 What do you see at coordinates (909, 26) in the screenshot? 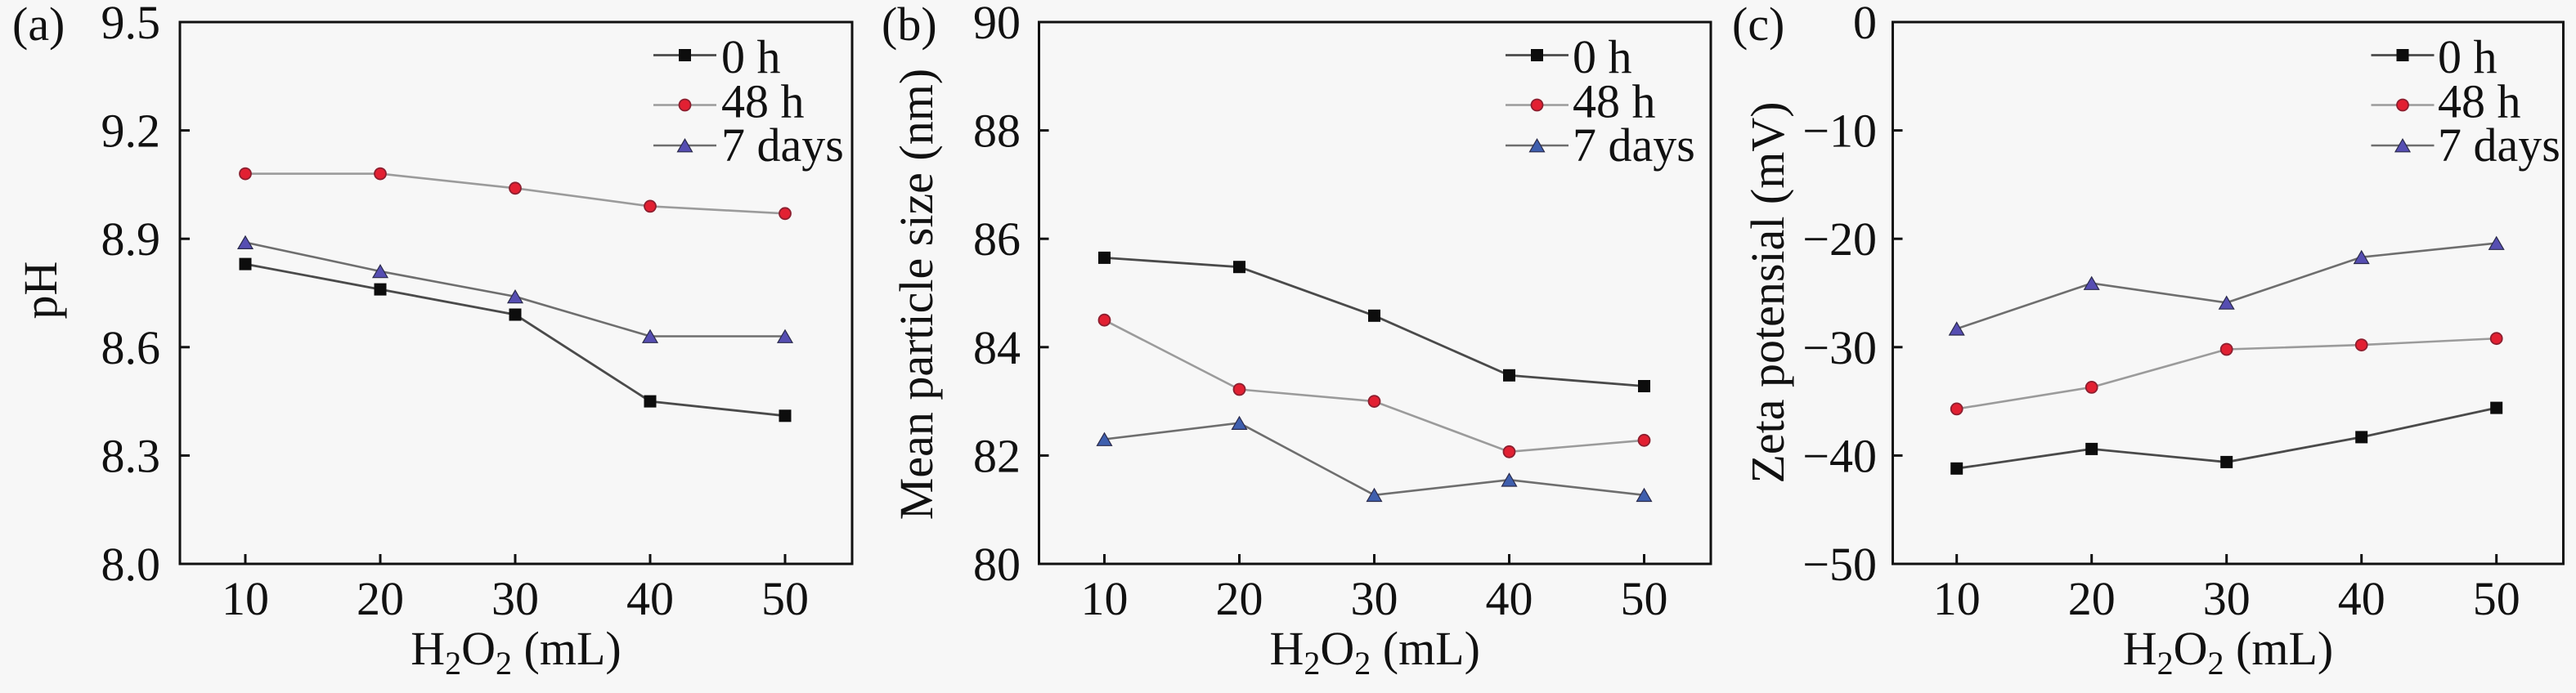
I see `svg-text: (b)` at bounding box center [909, 26].